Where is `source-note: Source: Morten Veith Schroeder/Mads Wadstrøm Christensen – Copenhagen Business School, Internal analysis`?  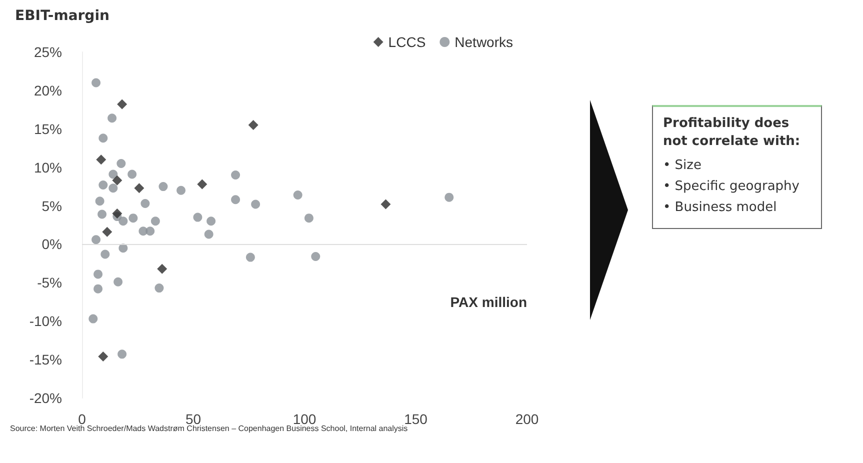 source-note: Source: Morten Veith Schroeder/Mads Wadstrøm Christensen – Copenhagen Business School, Internal analysis is located at coordinates (209, 428).